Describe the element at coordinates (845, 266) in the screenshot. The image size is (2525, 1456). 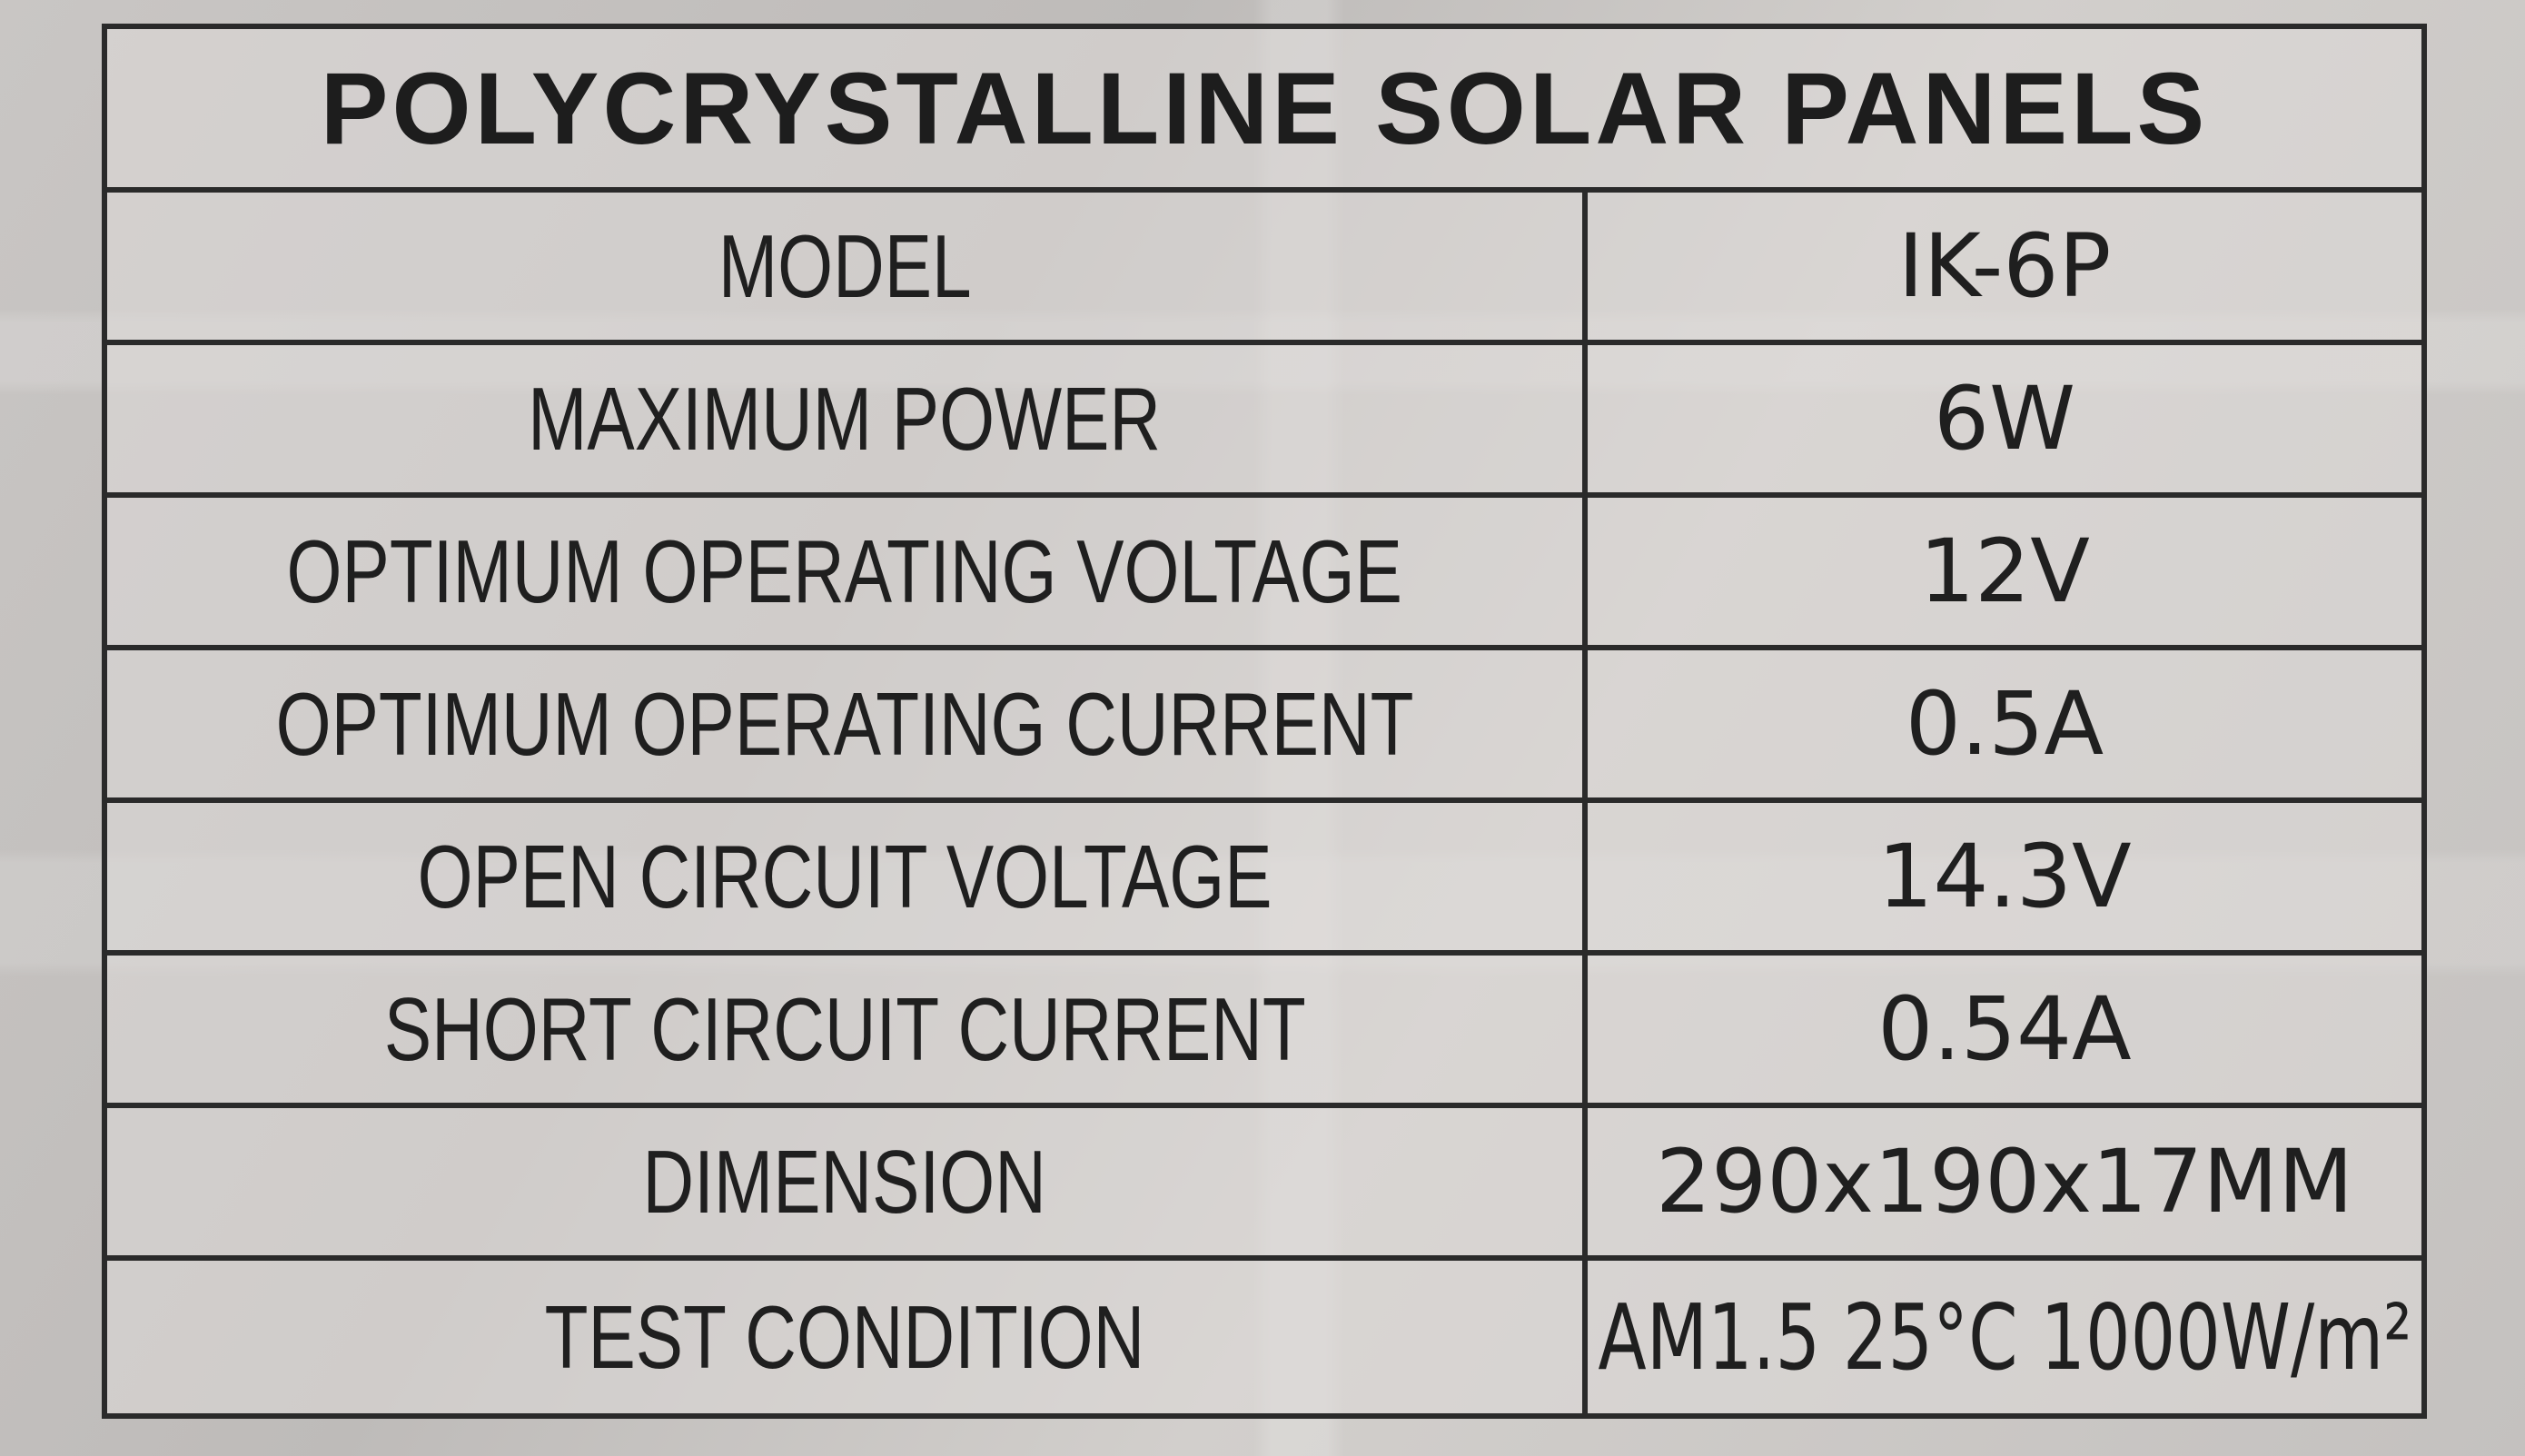
I see `spec-key: MODEL` at that location.